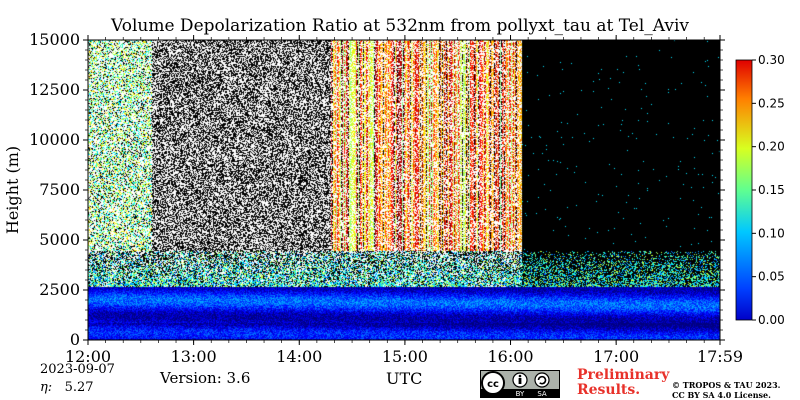  I want to click on sa-icon, so click(542, 380).